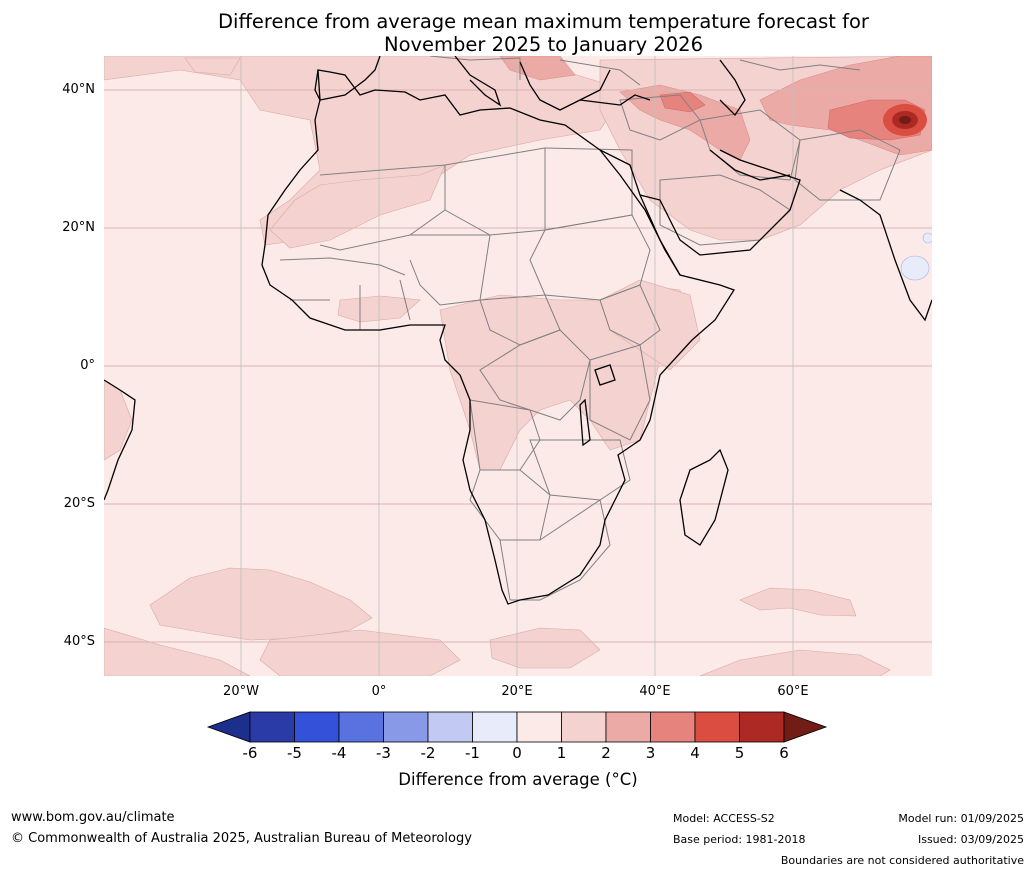  Describe the element at coordinates (518, 779) in the screenshot. I see `colorbar-title: Difference from average (°C)` at that location.